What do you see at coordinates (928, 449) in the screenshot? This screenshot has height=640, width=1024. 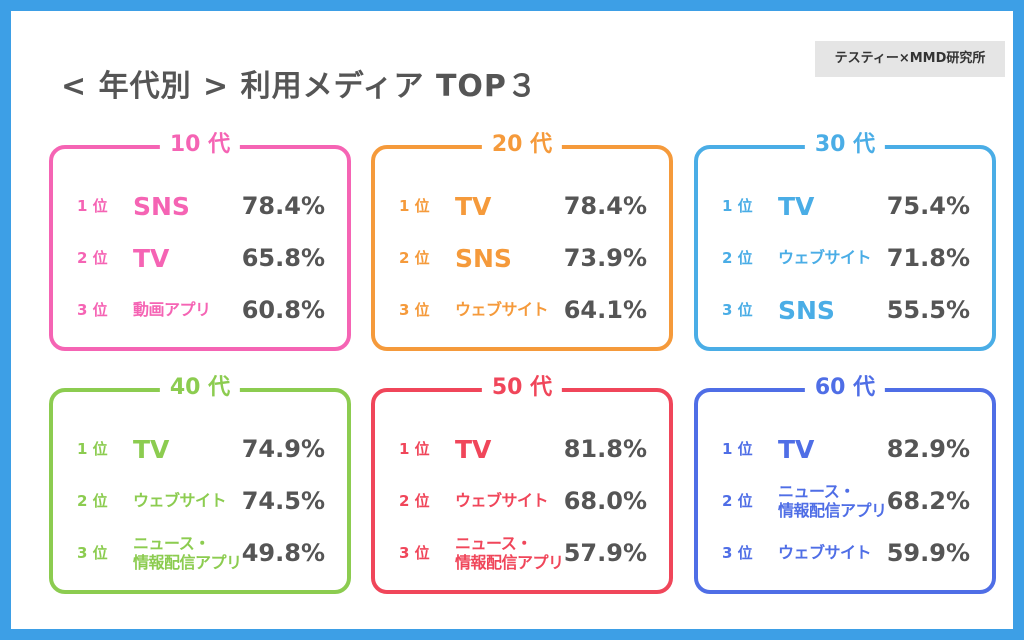 I see `usage-percentage: 82.9%` at bounding box center [928, 449].